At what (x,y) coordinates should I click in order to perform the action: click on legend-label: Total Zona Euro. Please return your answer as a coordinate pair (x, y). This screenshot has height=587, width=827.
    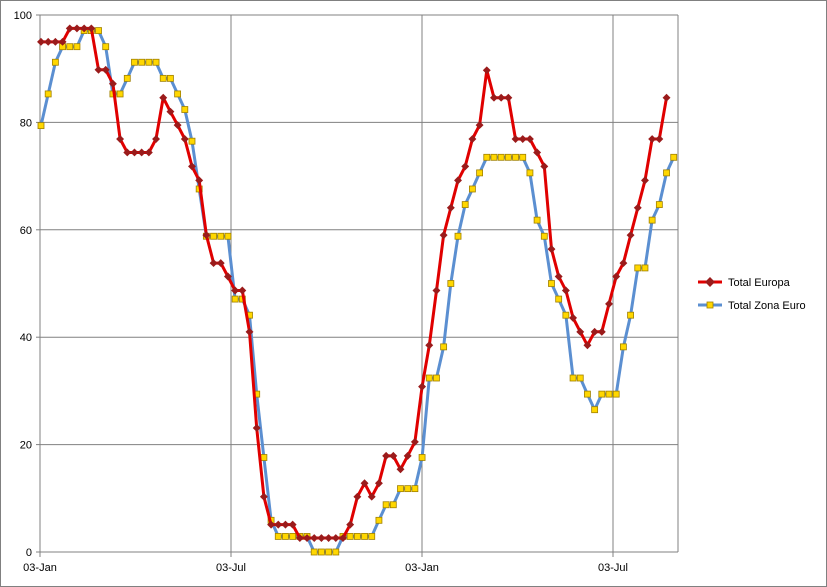
    Looking at the image, I should click on (767, 306).